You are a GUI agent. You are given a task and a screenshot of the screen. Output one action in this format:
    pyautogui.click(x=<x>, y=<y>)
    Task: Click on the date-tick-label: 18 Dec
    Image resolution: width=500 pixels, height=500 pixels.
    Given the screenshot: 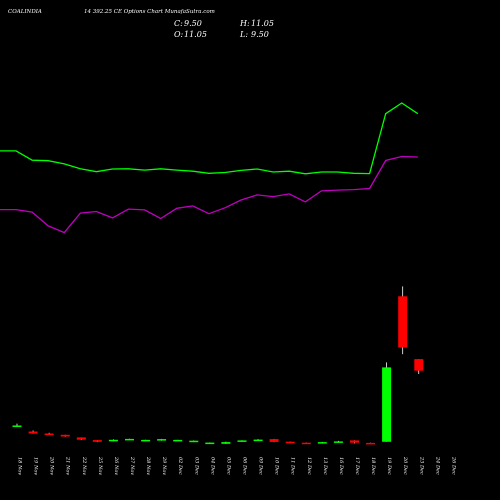 What is the action you would take?
    pyautogui.click(x=373, y=466)
    